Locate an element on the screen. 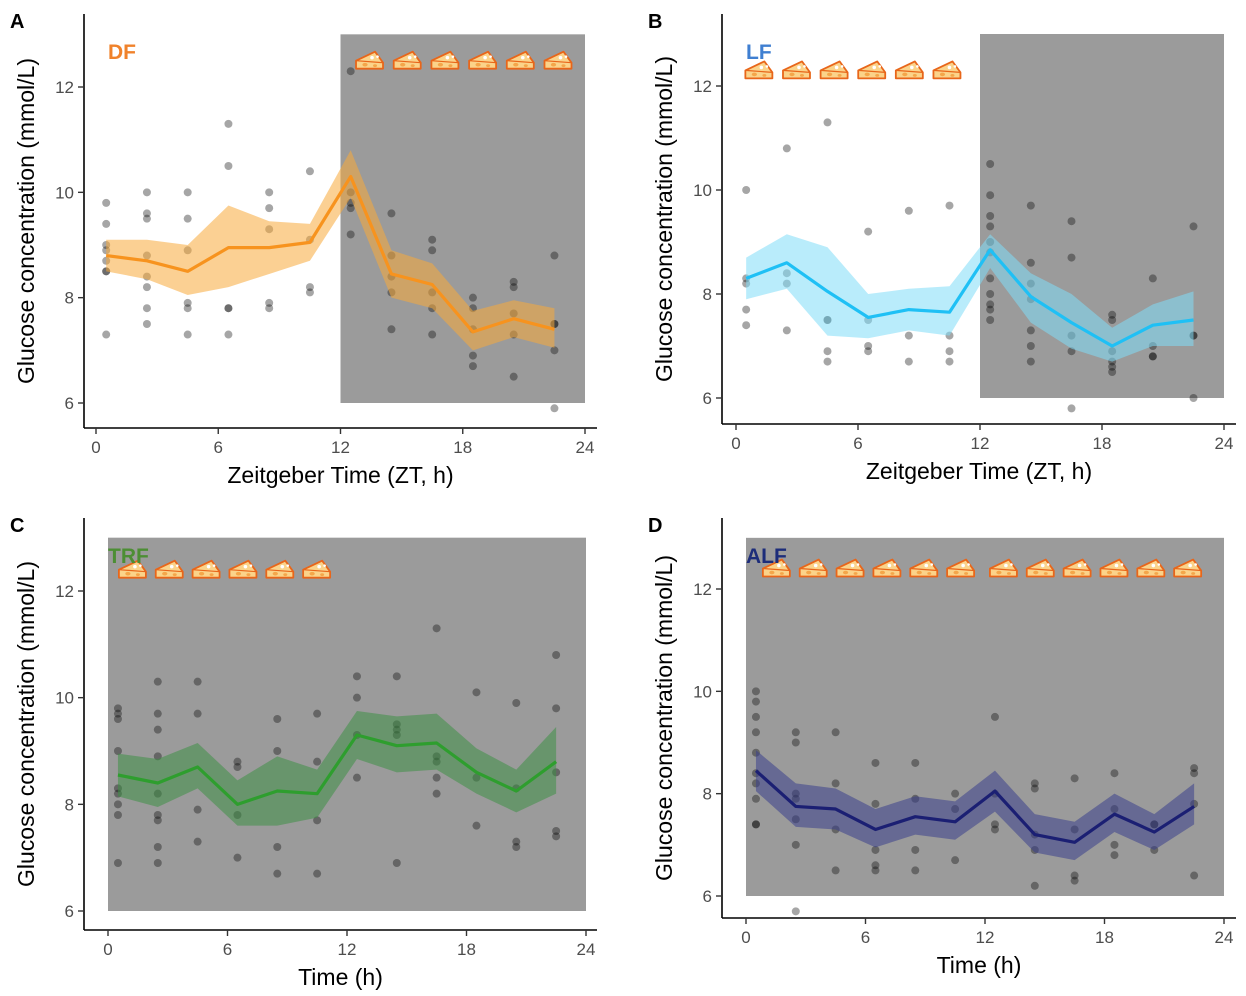  y-tick-label: 8 is located at coordinates (707, 794).